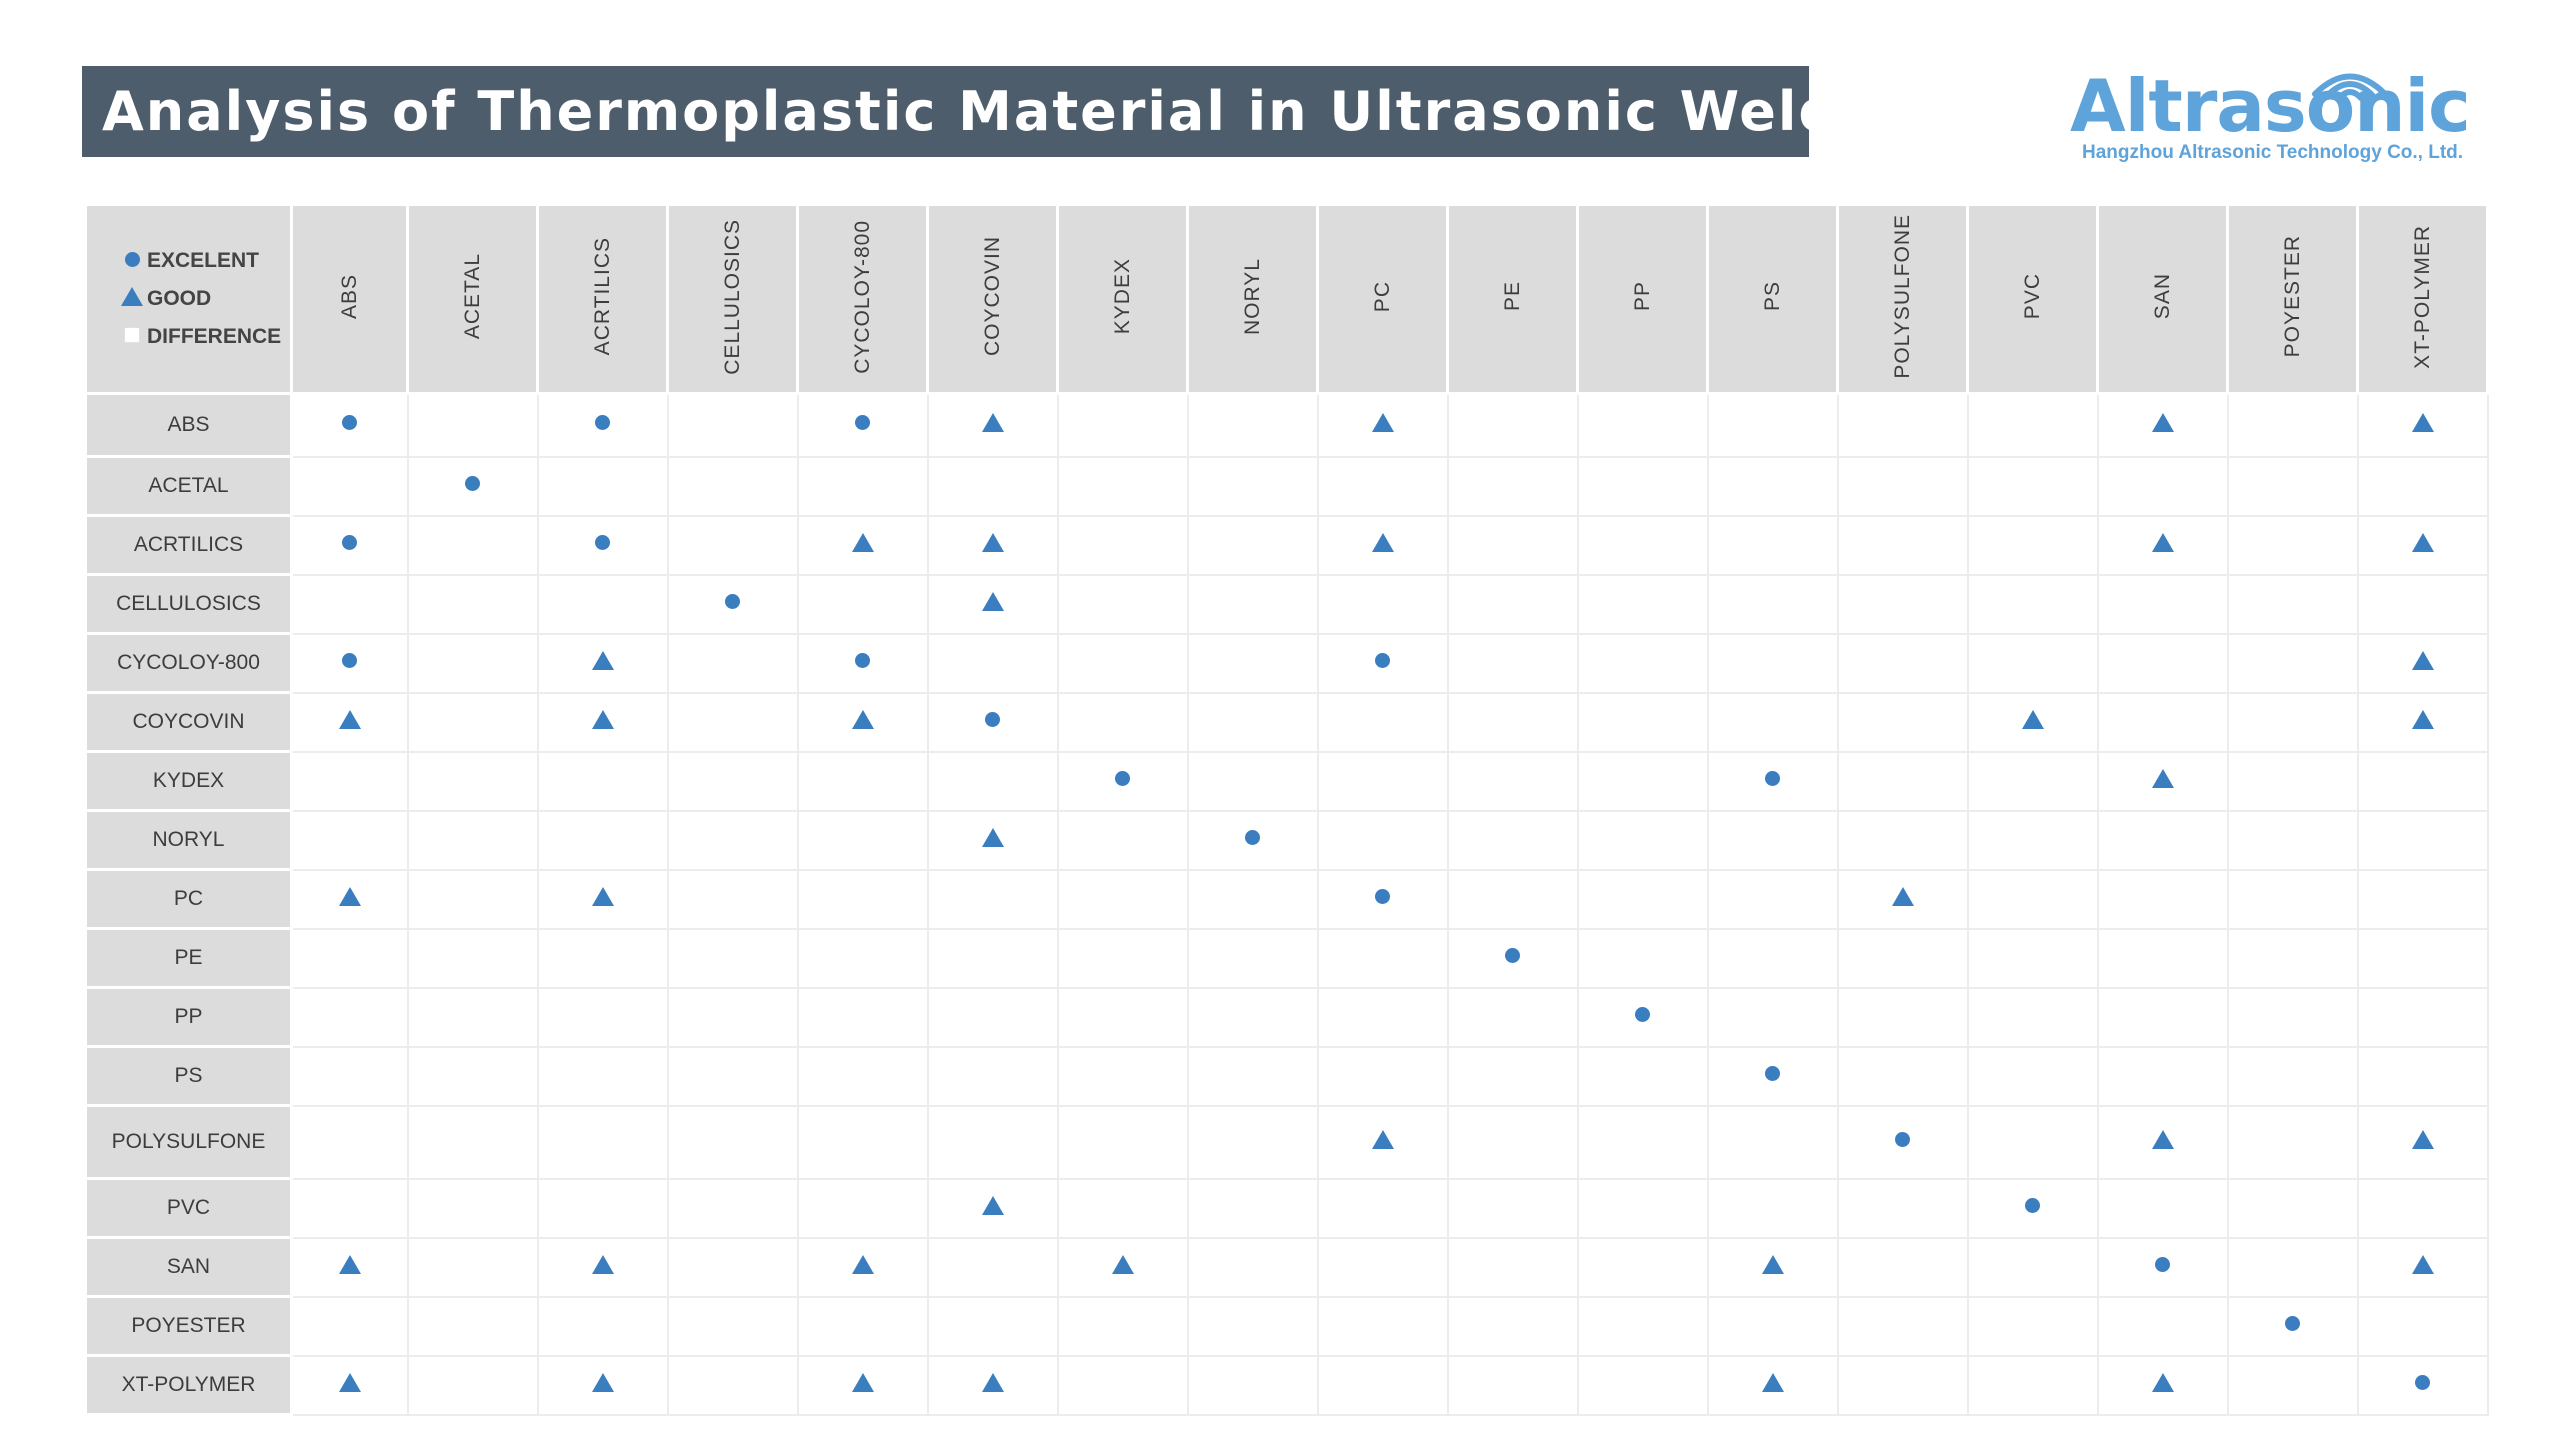  What do you see at coordinates (1286, 958) in the screenshot?
I see `table-row: PE` at bounding box center [1286, 958].